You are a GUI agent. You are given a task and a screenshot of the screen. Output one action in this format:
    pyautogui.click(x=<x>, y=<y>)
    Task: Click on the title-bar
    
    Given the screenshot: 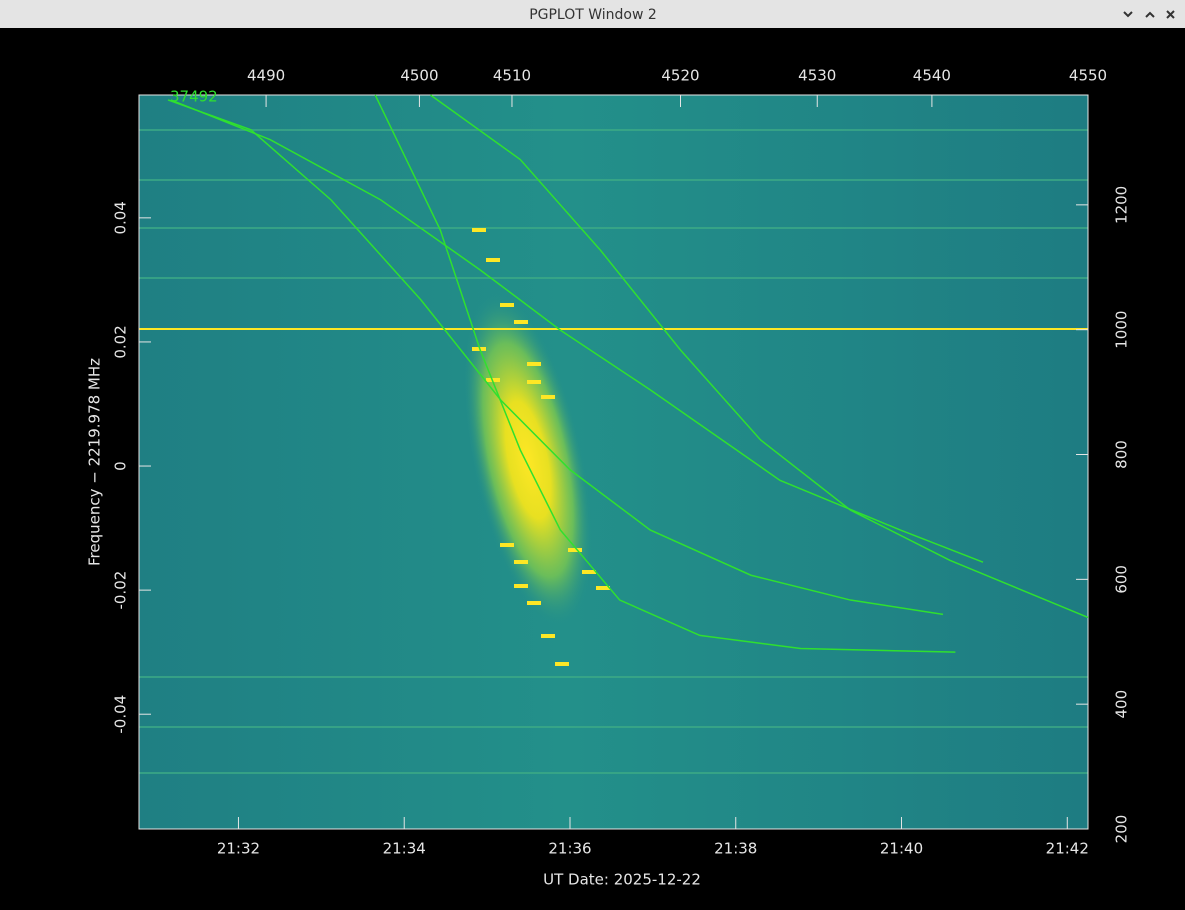 What is the action you would take?
    pyautogui.click(x=592, y=14)
    